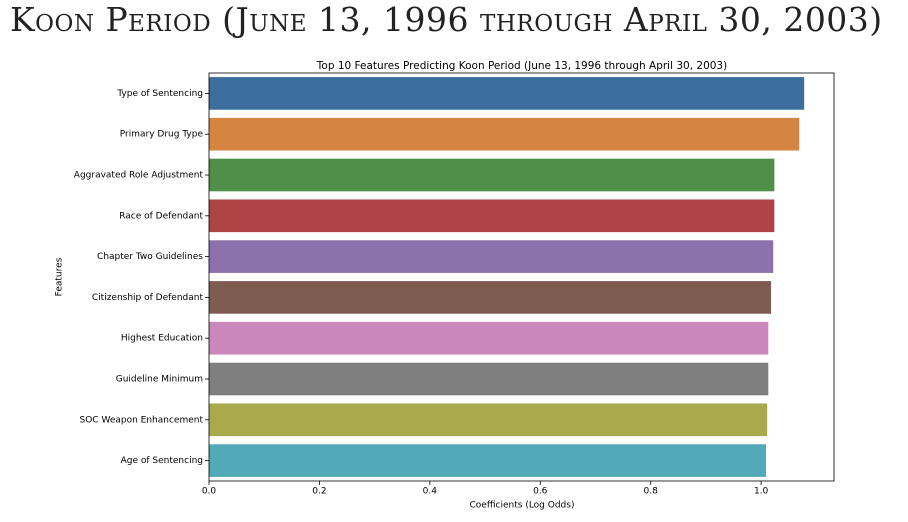 The image size is (908, 522). I want to click on x-tick-label: 0.0, so click(209, 492).